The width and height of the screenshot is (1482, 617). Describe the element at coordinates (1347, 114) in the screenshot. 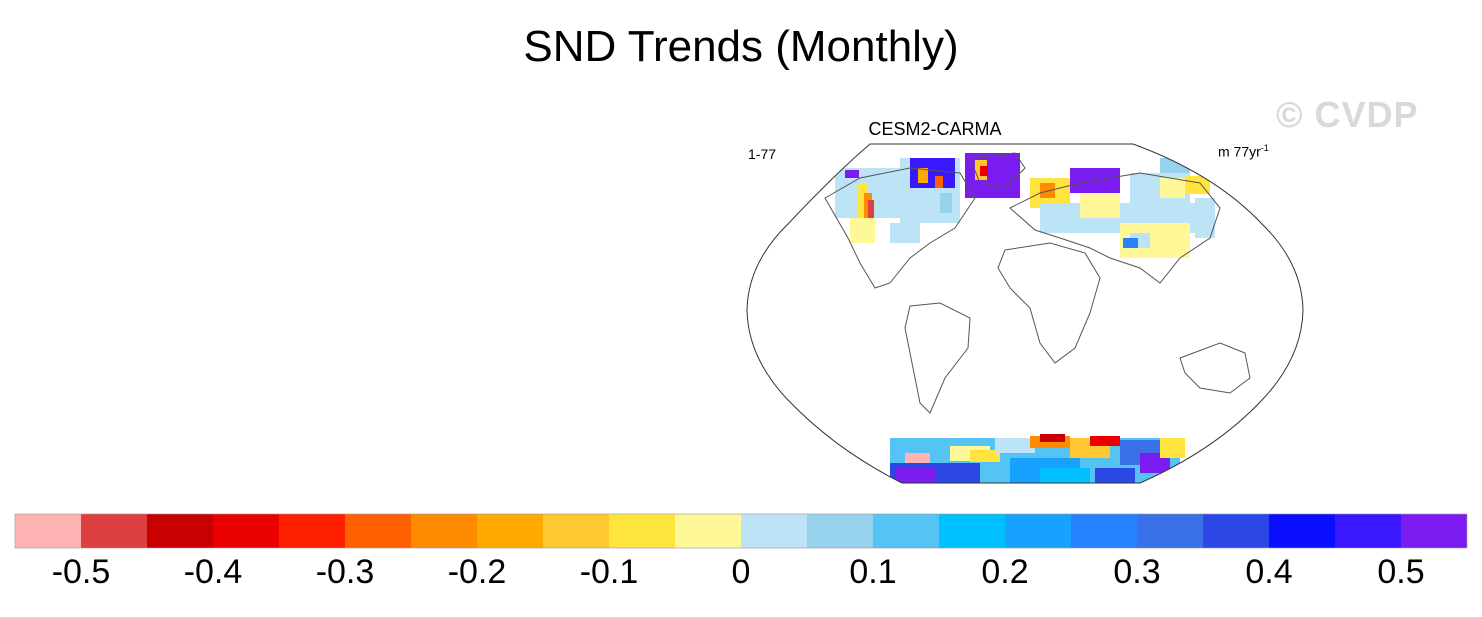

I see `cvdp-watermark: © CVDP` at that location.